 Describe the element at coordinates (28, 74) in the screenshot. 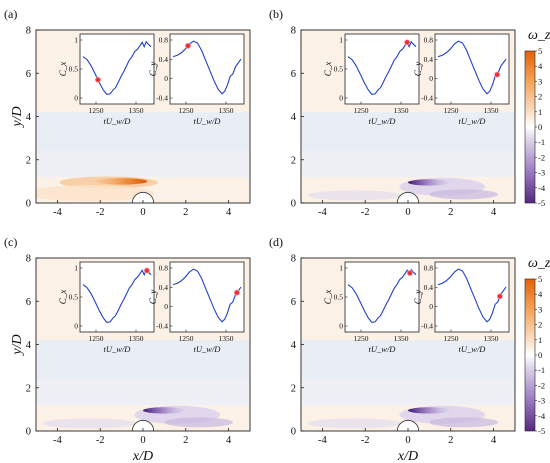

I see `y-tick-label: 6` at that location.